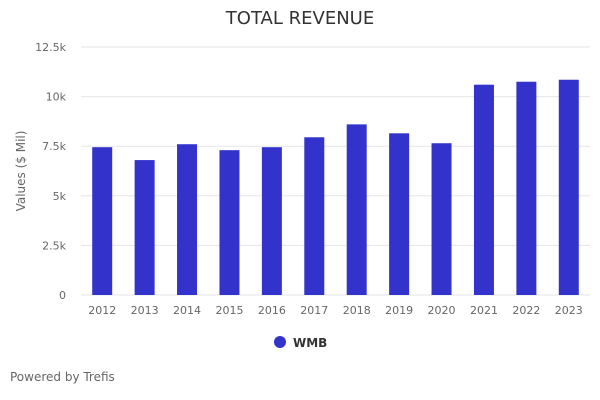  I want to click on legend-item-label: WMB, so click(310, 343).